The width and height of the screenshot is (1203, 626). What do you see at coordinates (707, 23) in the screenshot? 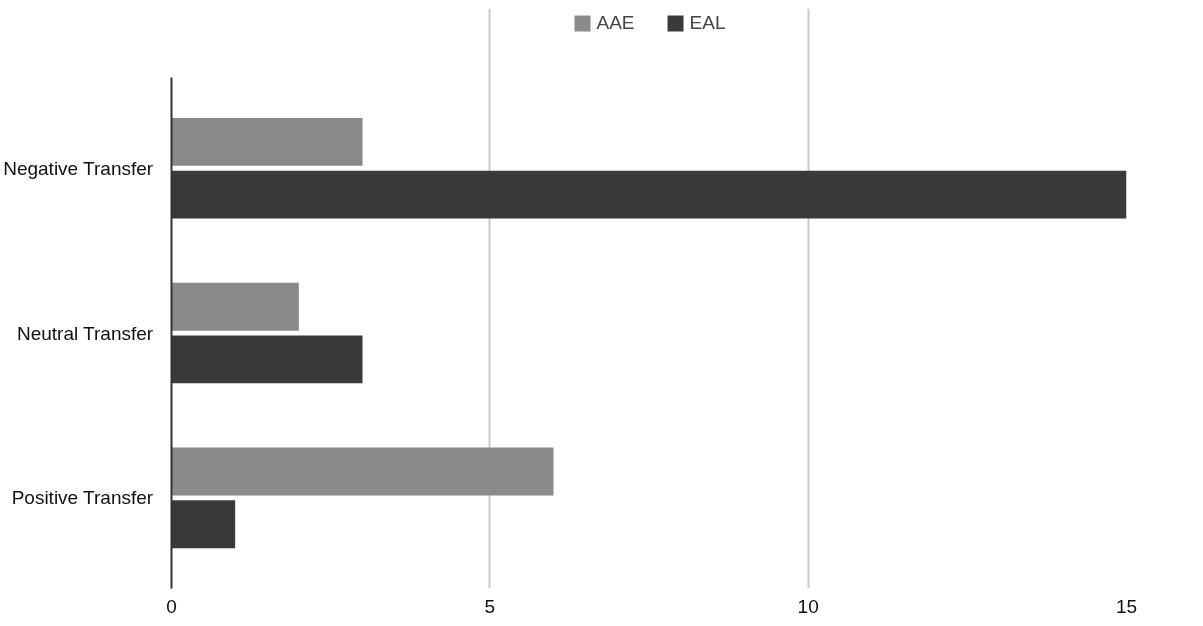
I see `legend-label: EAL` at bounding box center [707, 23].